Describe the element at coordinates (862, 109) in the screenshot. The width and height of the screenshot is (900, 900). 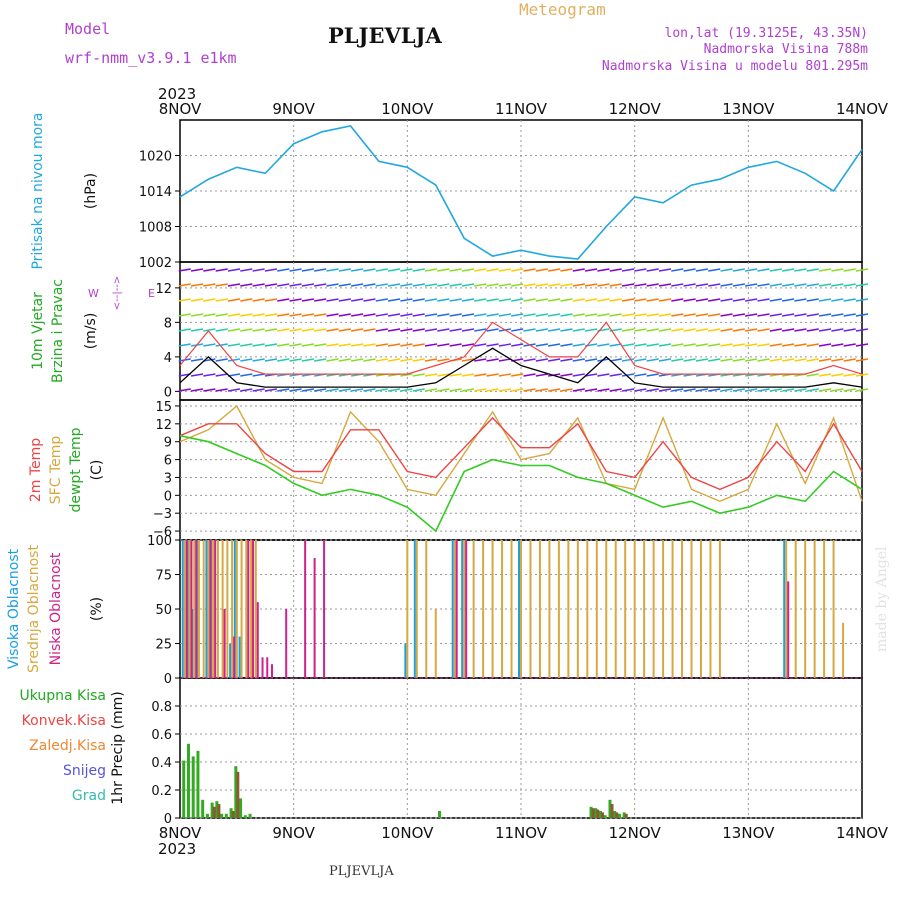
I see `x-tick-label-top: 14NOV` at that location.